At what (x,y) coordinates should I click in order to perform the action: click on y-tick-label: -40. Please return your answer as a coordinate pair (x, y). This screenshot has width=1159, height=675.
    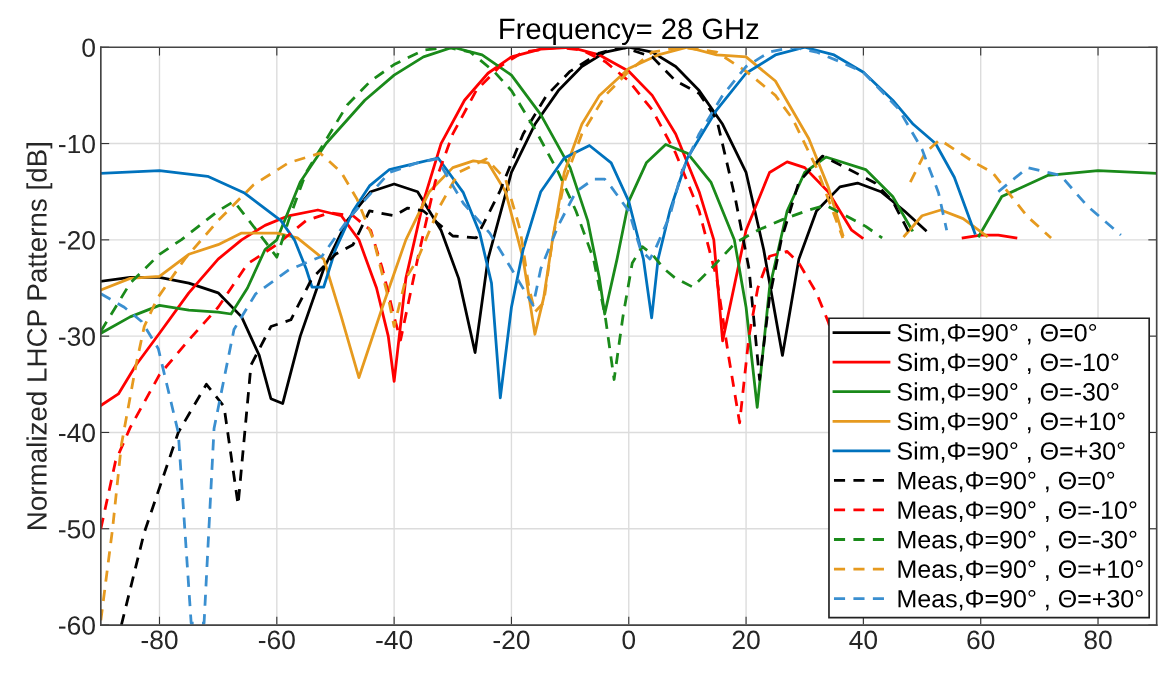
    Looking at the image, I should click on (77, 433).